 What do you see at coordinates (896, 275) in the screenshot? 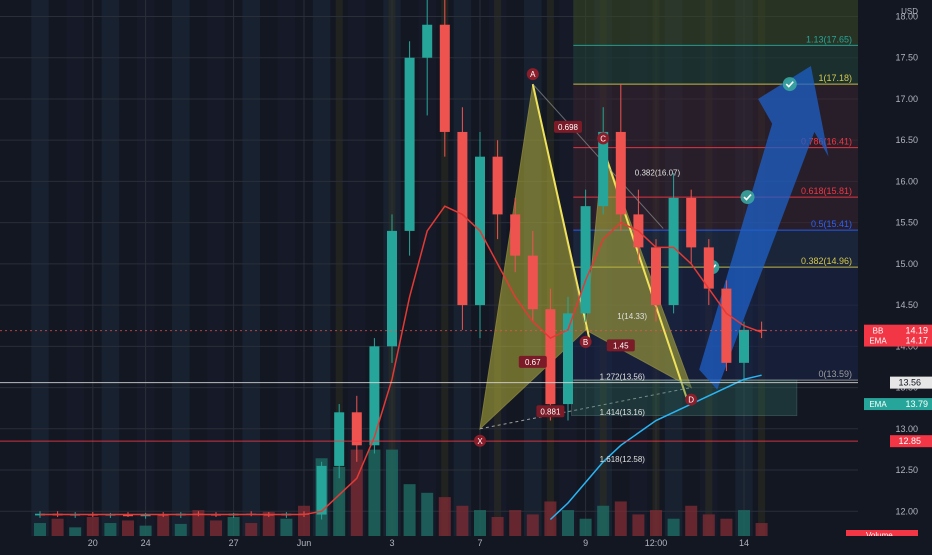
I see `price-axis-background` at bounding box center [896, 275].